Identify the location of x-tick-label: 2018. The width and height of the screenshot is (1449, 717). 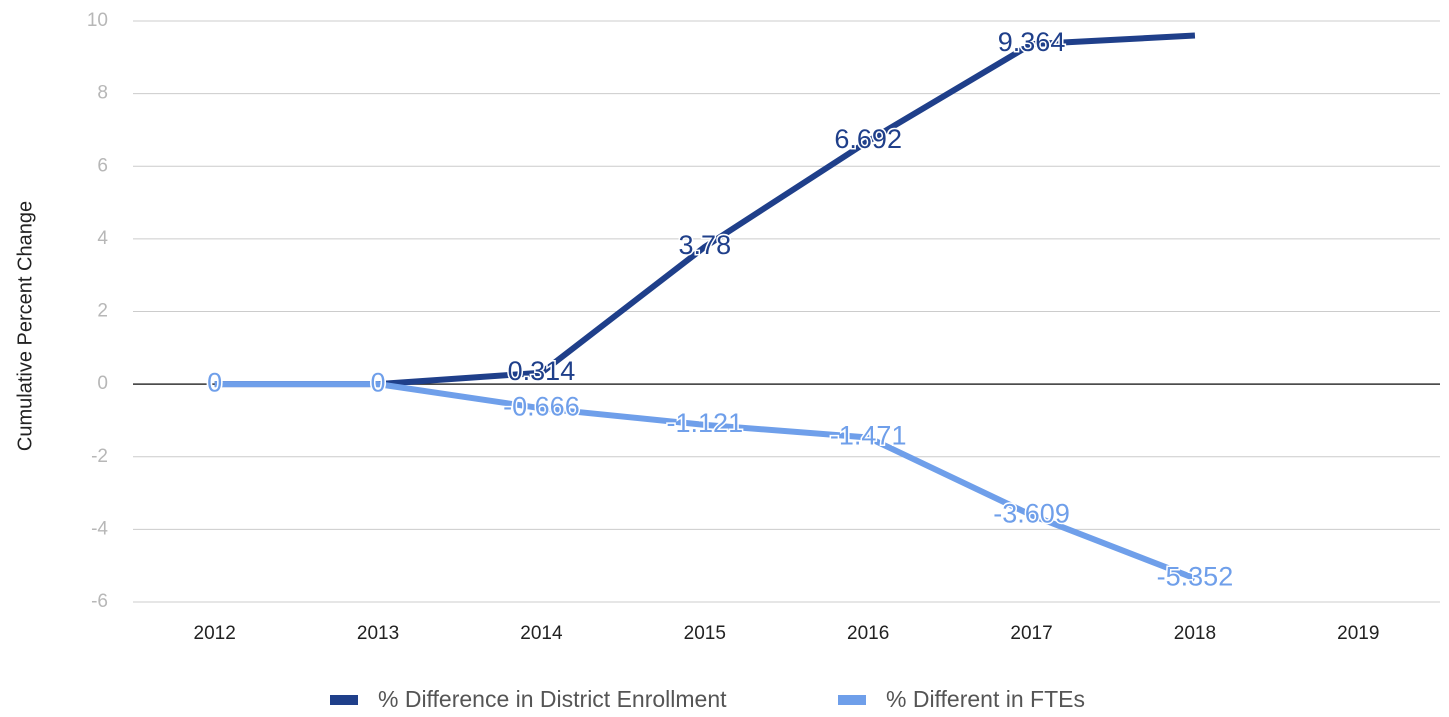
(1195, 633).